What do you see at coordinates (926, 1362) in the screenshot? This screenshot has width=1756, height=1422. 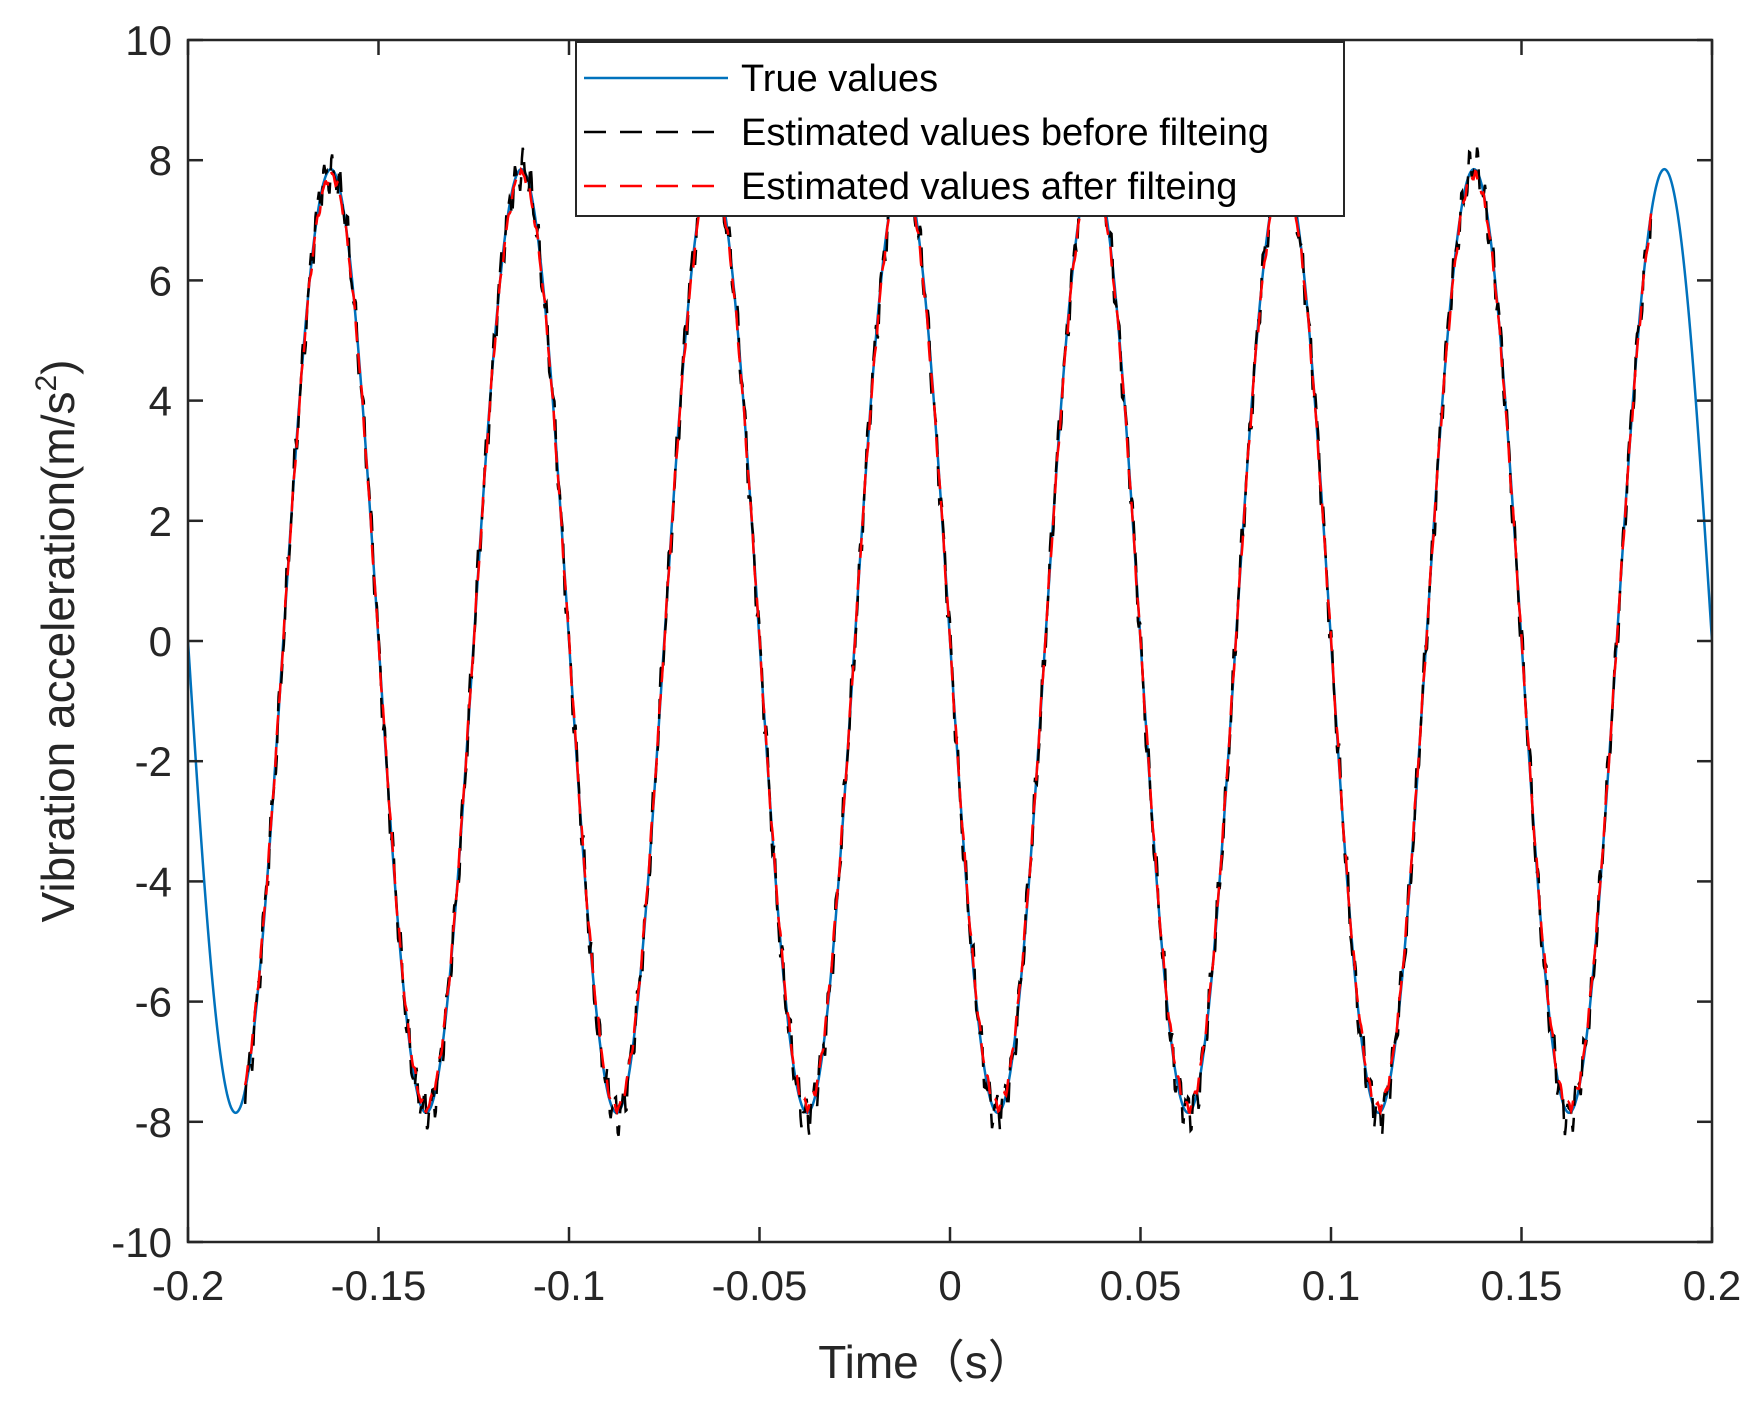 I see `x-axis-label: Time（s）` at bounding box center [926, 1362].